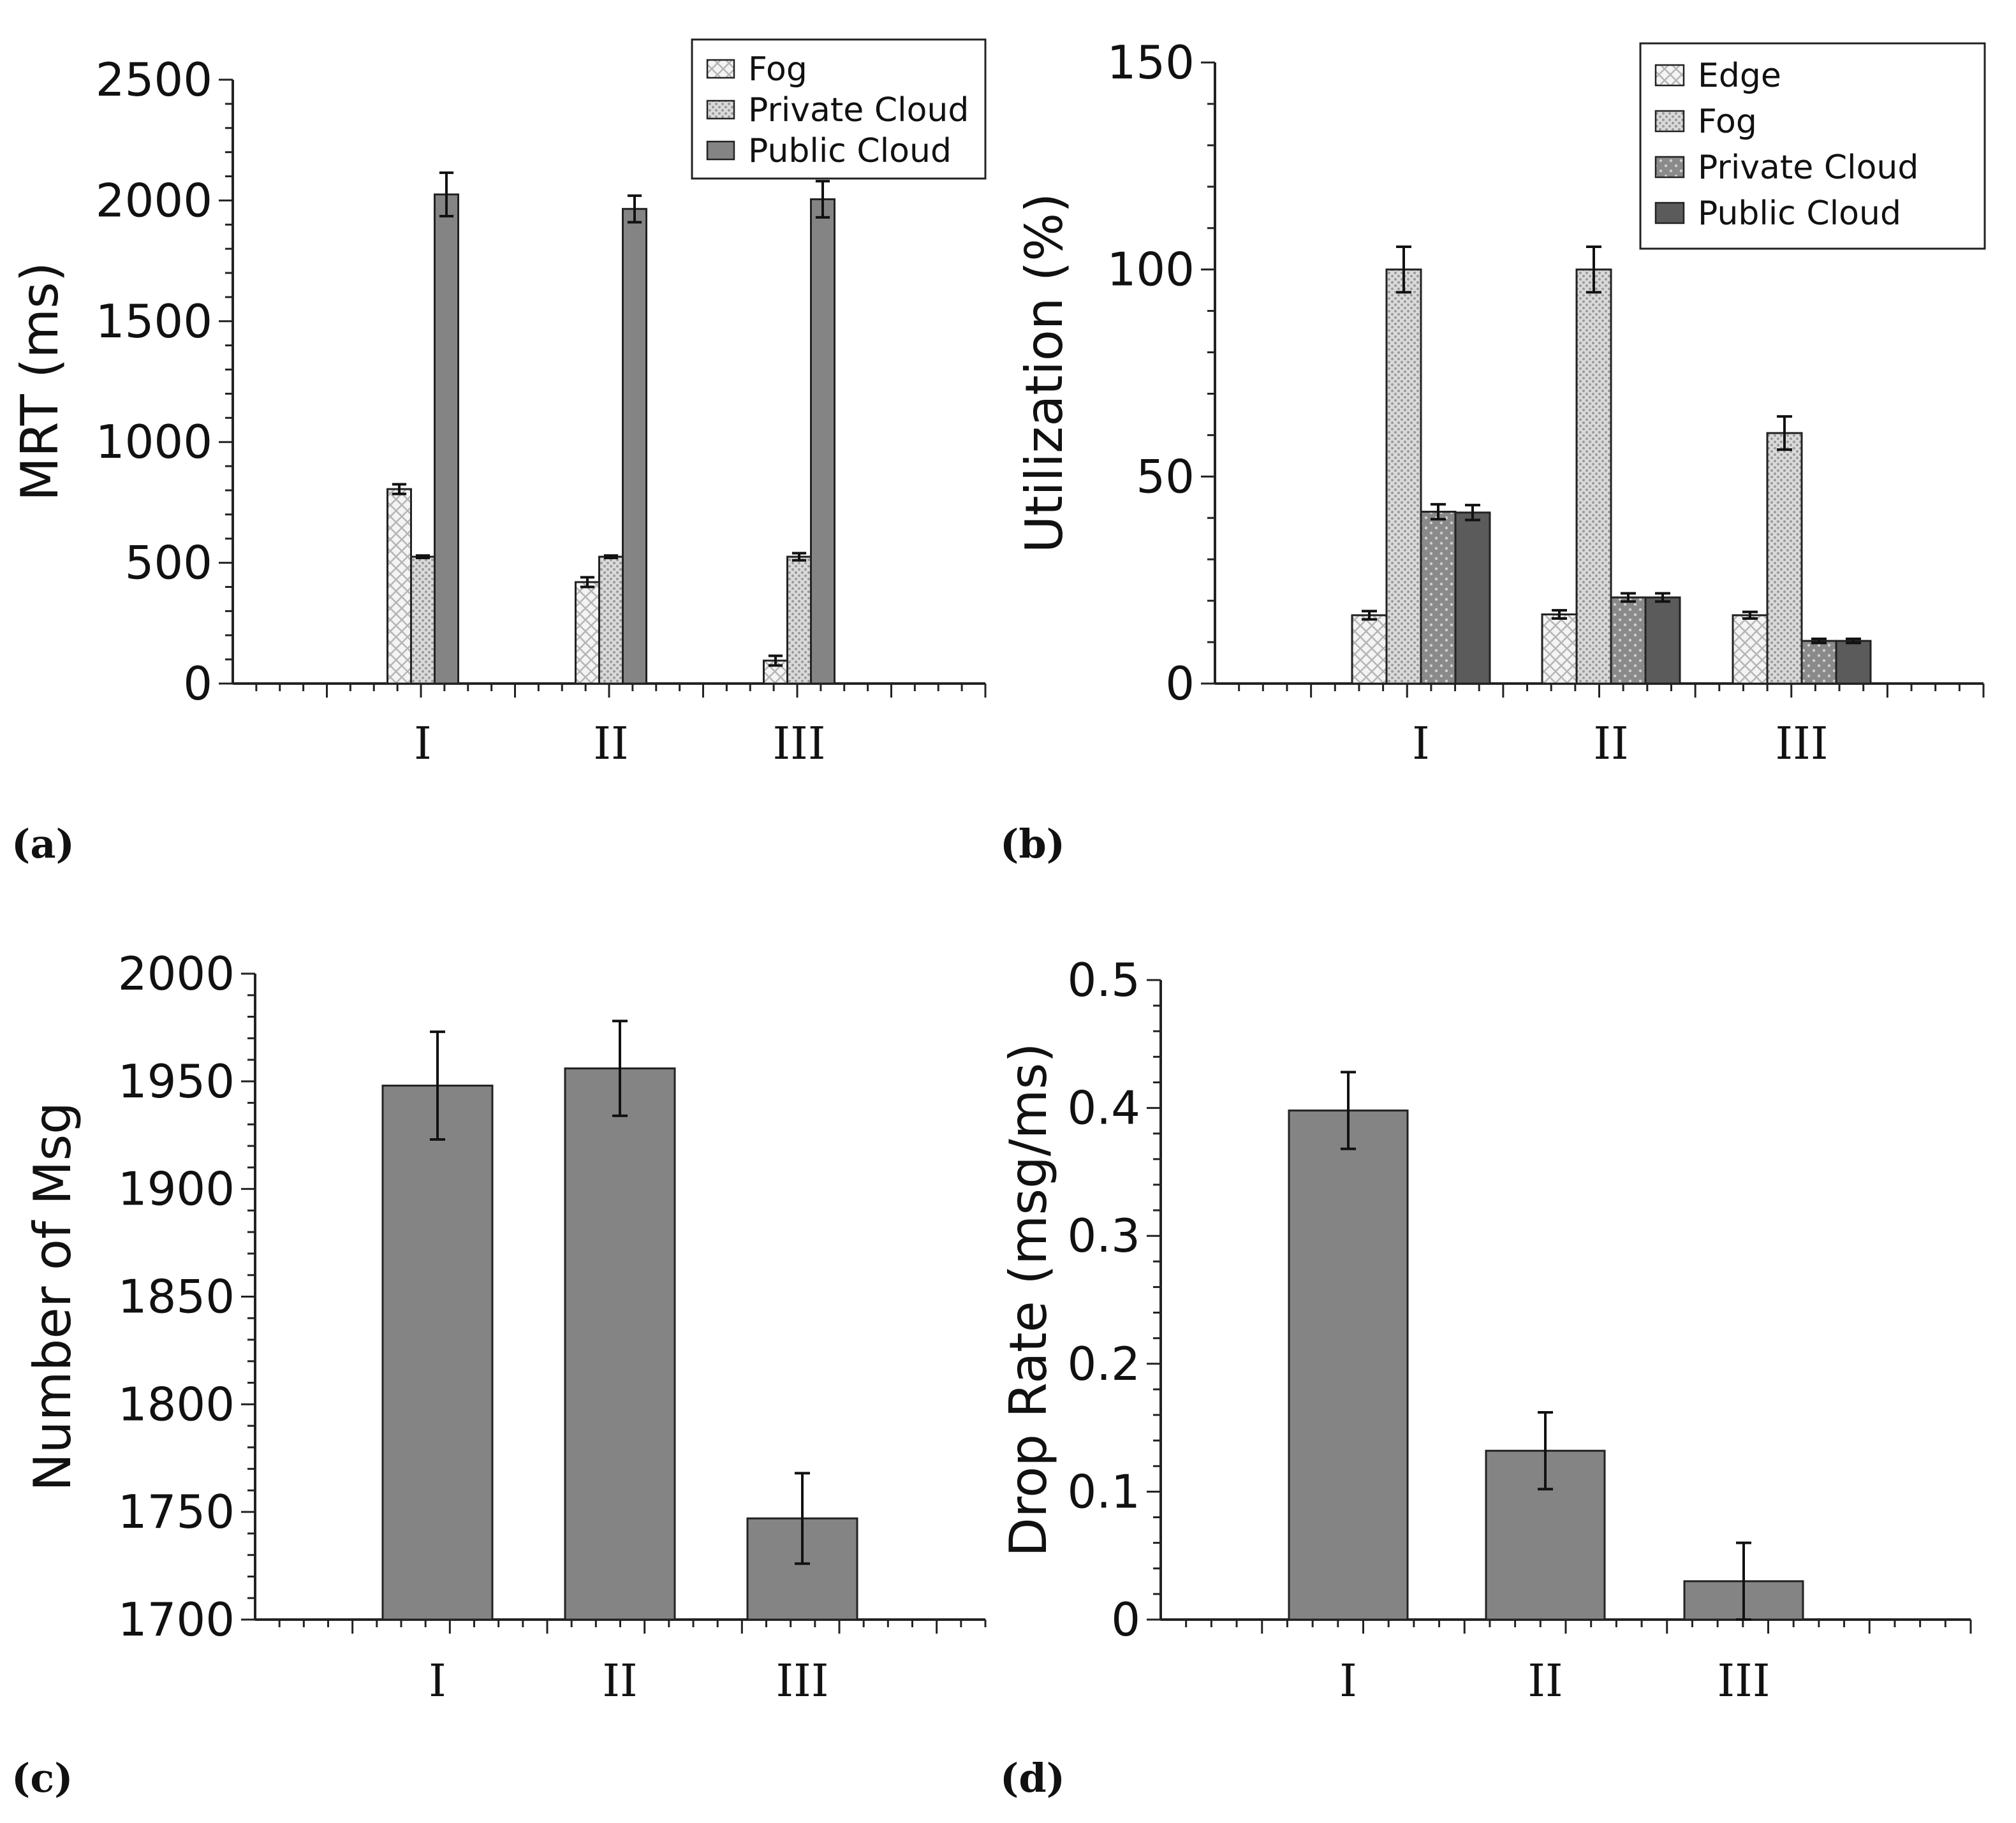  I want to click on y-tick-label: 0.4, so click(1103, 1108).